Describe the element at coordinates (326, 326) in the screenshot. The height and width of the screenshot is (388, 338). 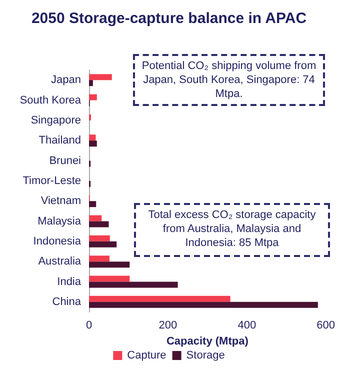
I see `x-tick-label: 600` at that location.